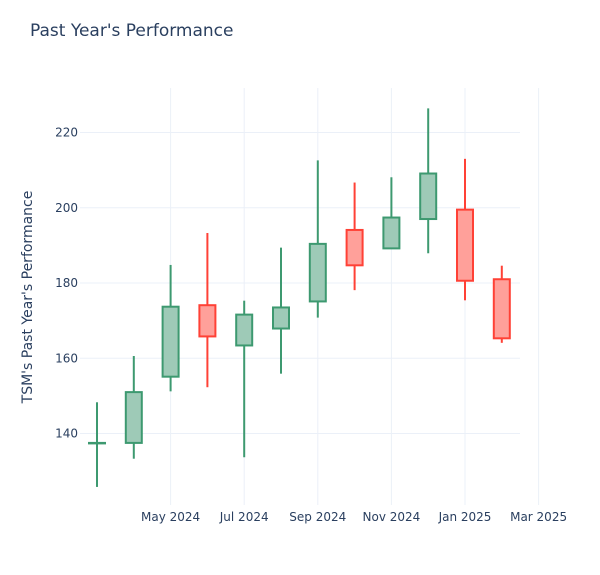  I want to click on chart-title: Past Year's Performance, so click(132, 31).